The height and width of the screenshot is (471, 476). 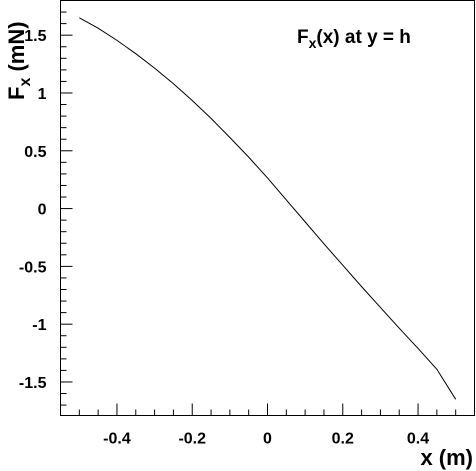 What do you see at coordinates (418, 439) in the screenshot?
I see `x-tick-label: 0.4` at bounding box center [418, 439].